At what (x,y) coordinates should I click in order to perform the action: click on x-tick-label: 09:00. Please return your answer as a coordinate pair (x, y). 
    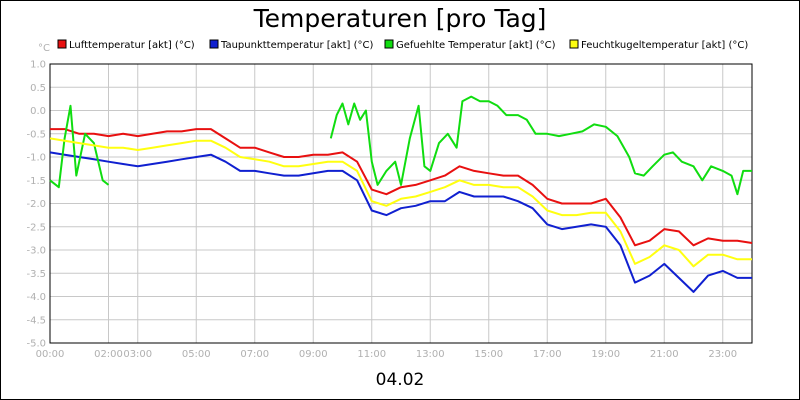
    Looking at the image, I should click on (313, 354).